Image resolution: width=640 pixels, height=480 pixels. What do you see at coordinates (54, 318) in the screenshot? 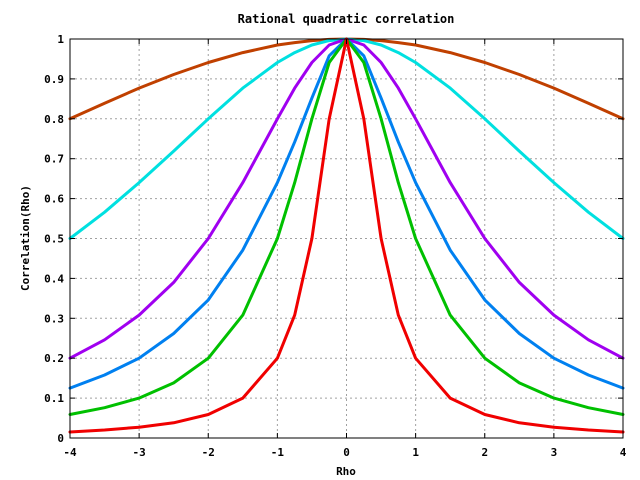
I see `y-tick-label: 0.3` at bounding box center [54, 318].